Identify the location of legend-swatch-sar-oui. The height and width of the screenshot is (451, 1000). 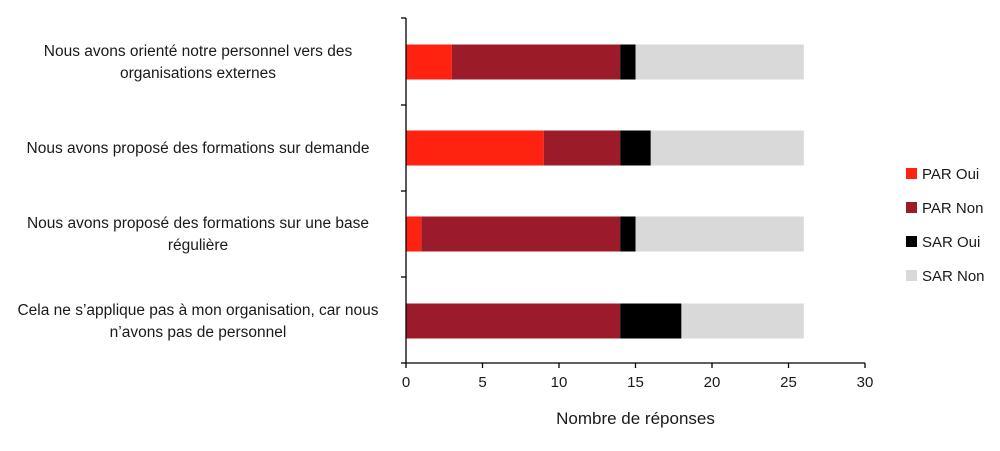
(911, 241).